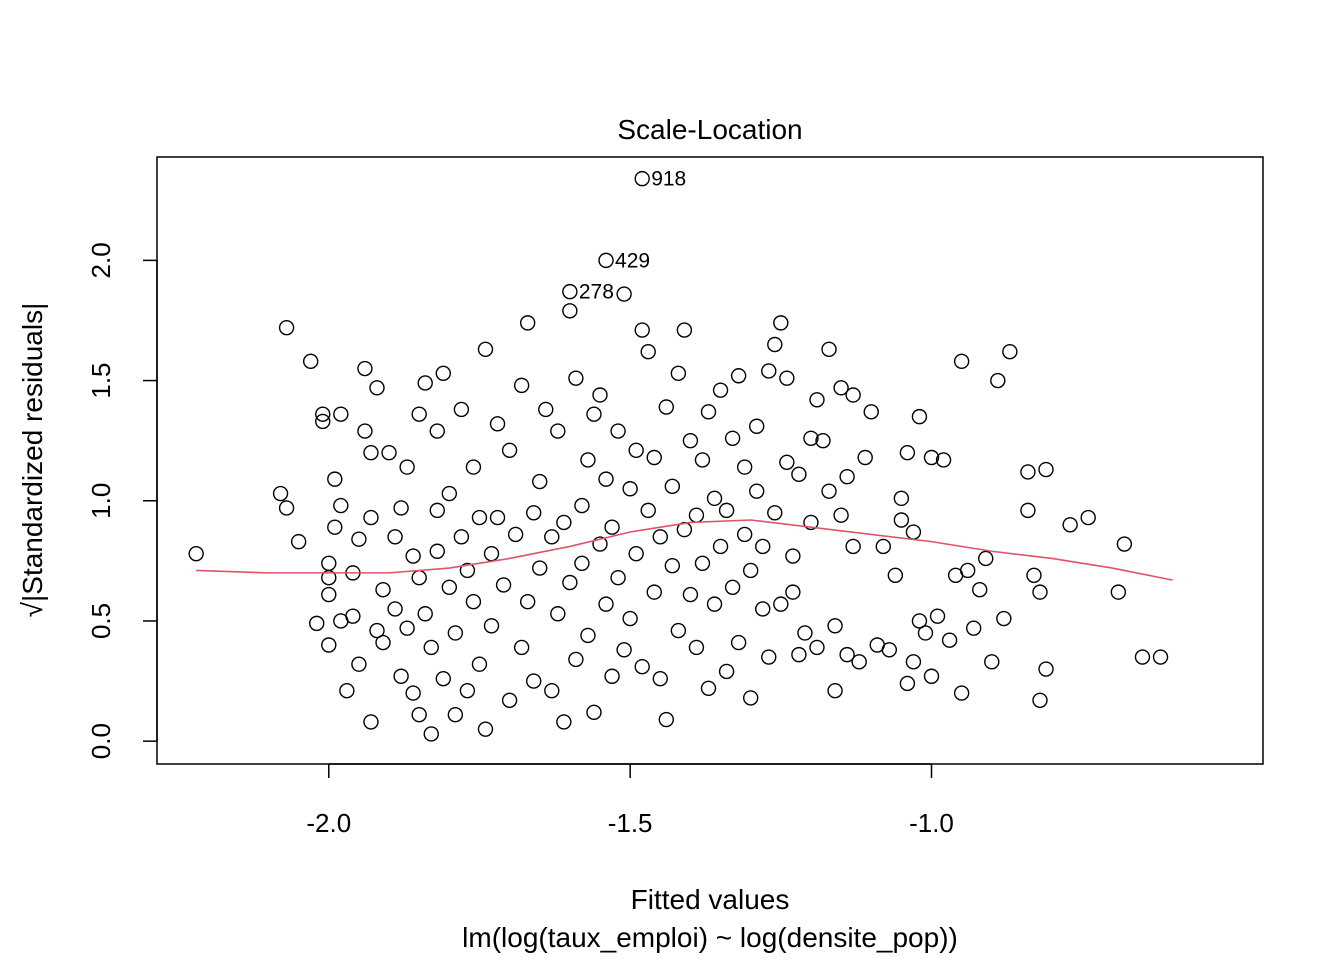 The height and width of the screenshot is (960, 1344). Describe the element at coordinates (642, 178) in the screenshot. I see `labeled-data-point` at that location.